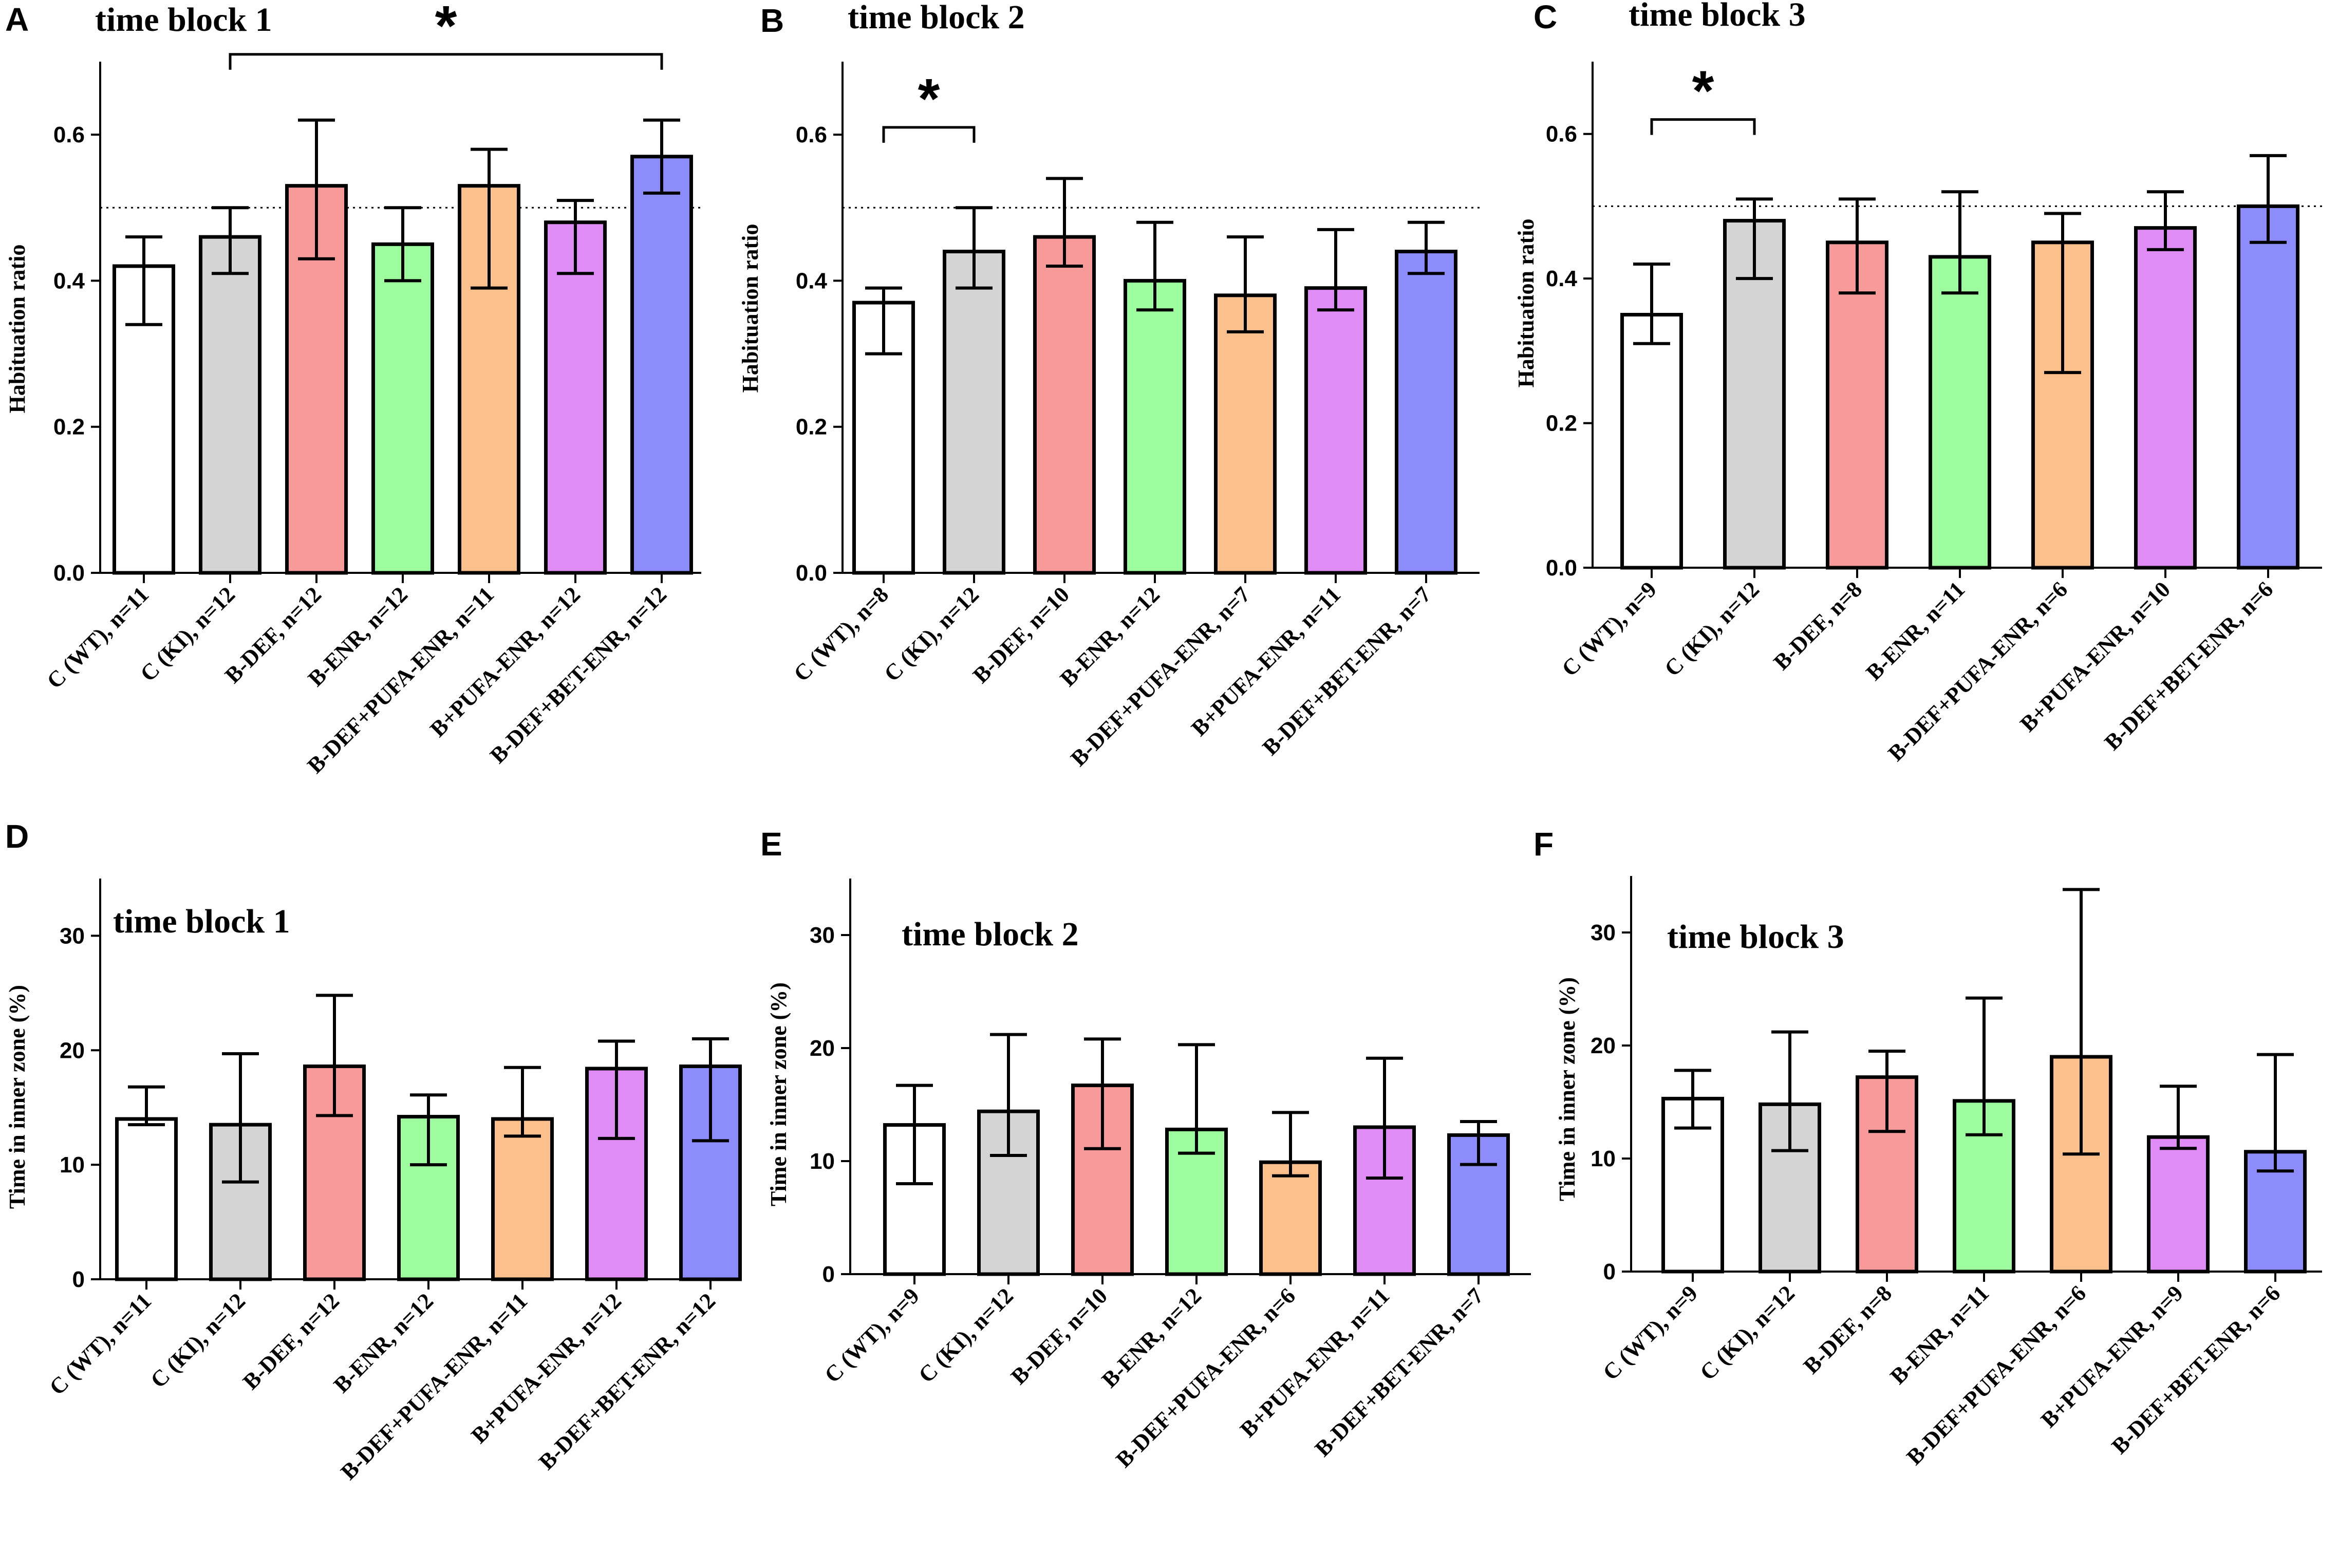 The image size is (2338, 1568). Describe the element at coordinates (841, 634) in the screenshot. I see `x-tick-label: C (WT), n=8` at that location.